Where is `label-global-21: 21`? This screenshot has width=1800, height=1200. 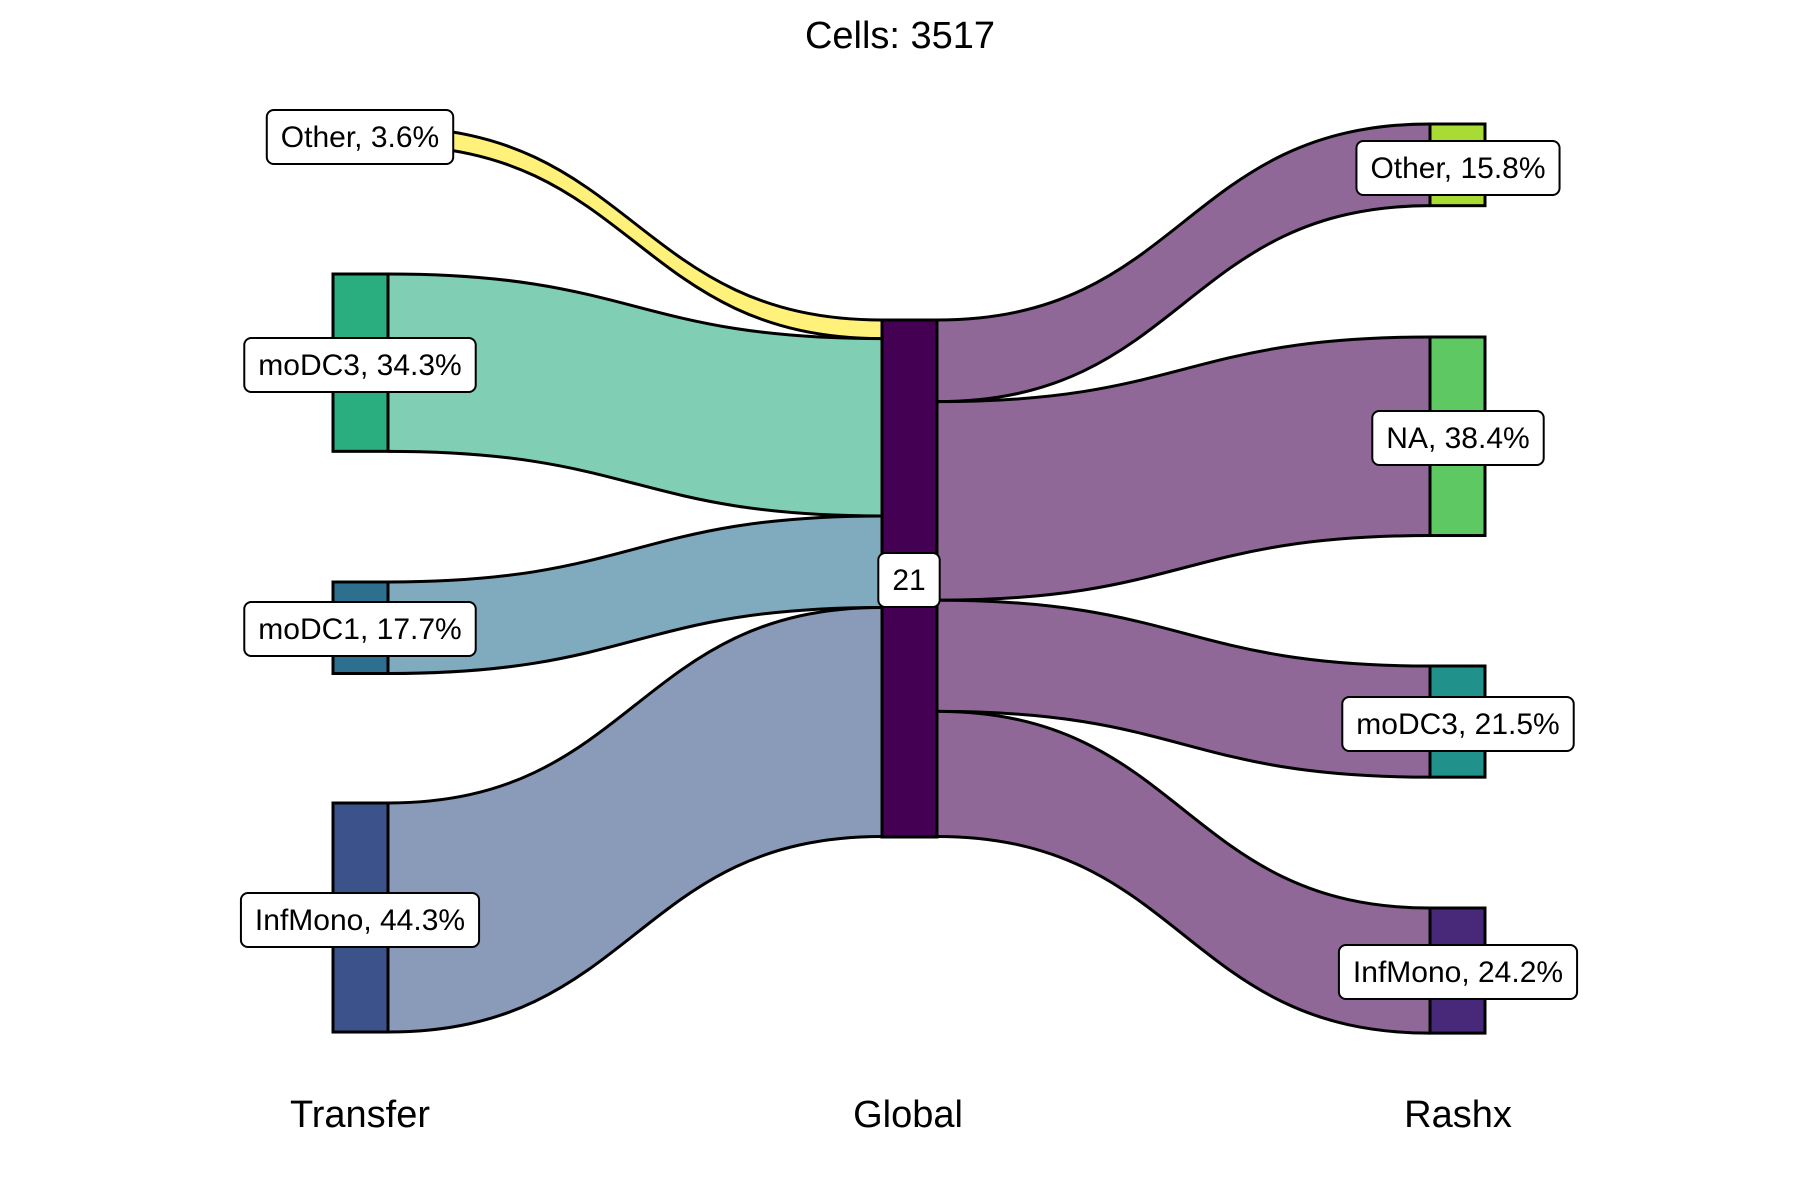
label-global-21: 21 is located at coordinates (909, 580).